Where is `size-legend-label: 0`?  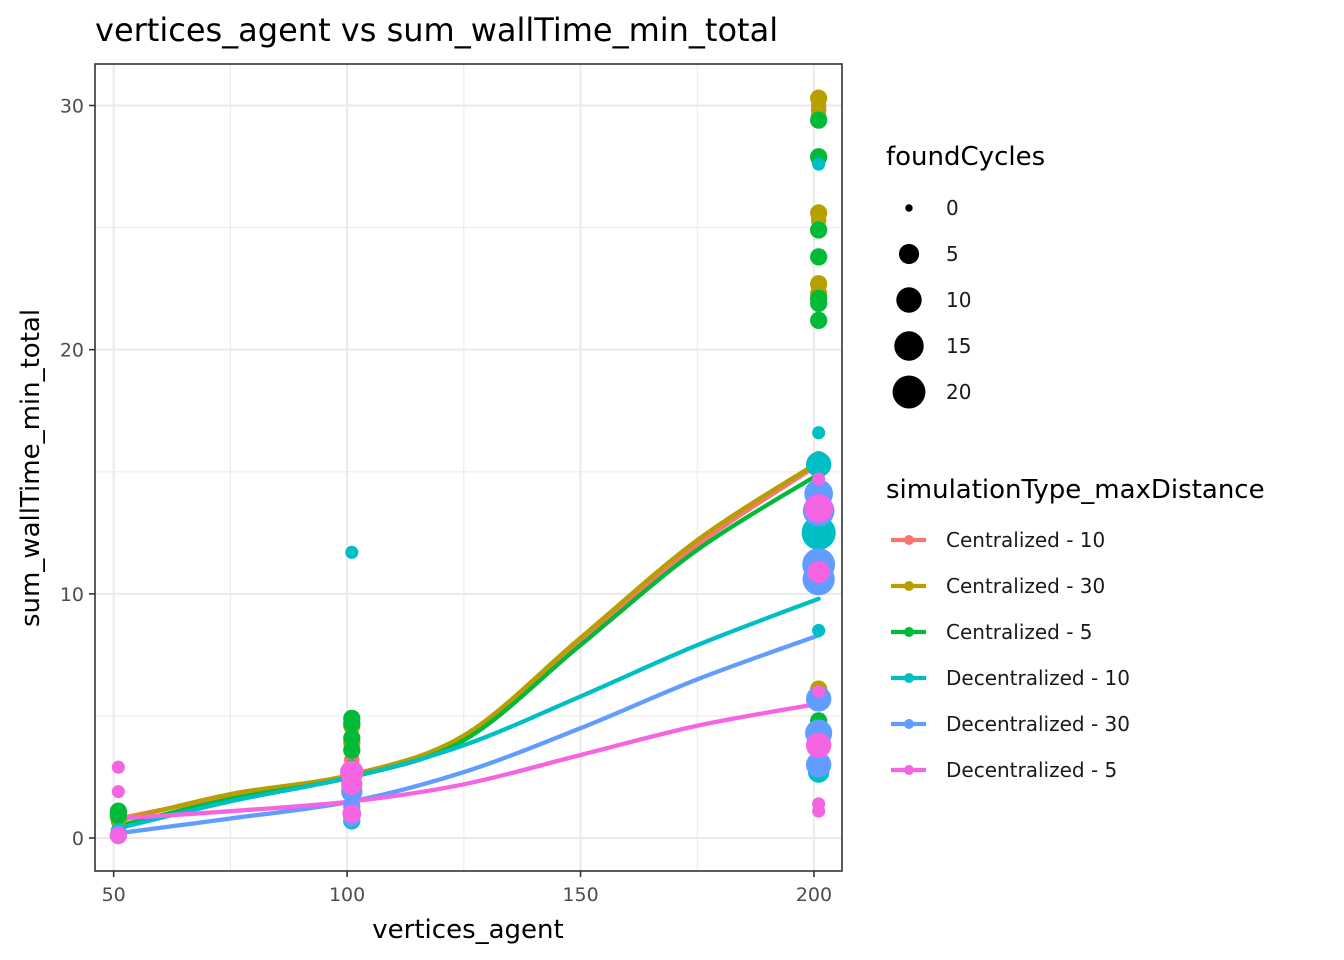 size-legend-label: 0 is located at coordinates (952, 208).